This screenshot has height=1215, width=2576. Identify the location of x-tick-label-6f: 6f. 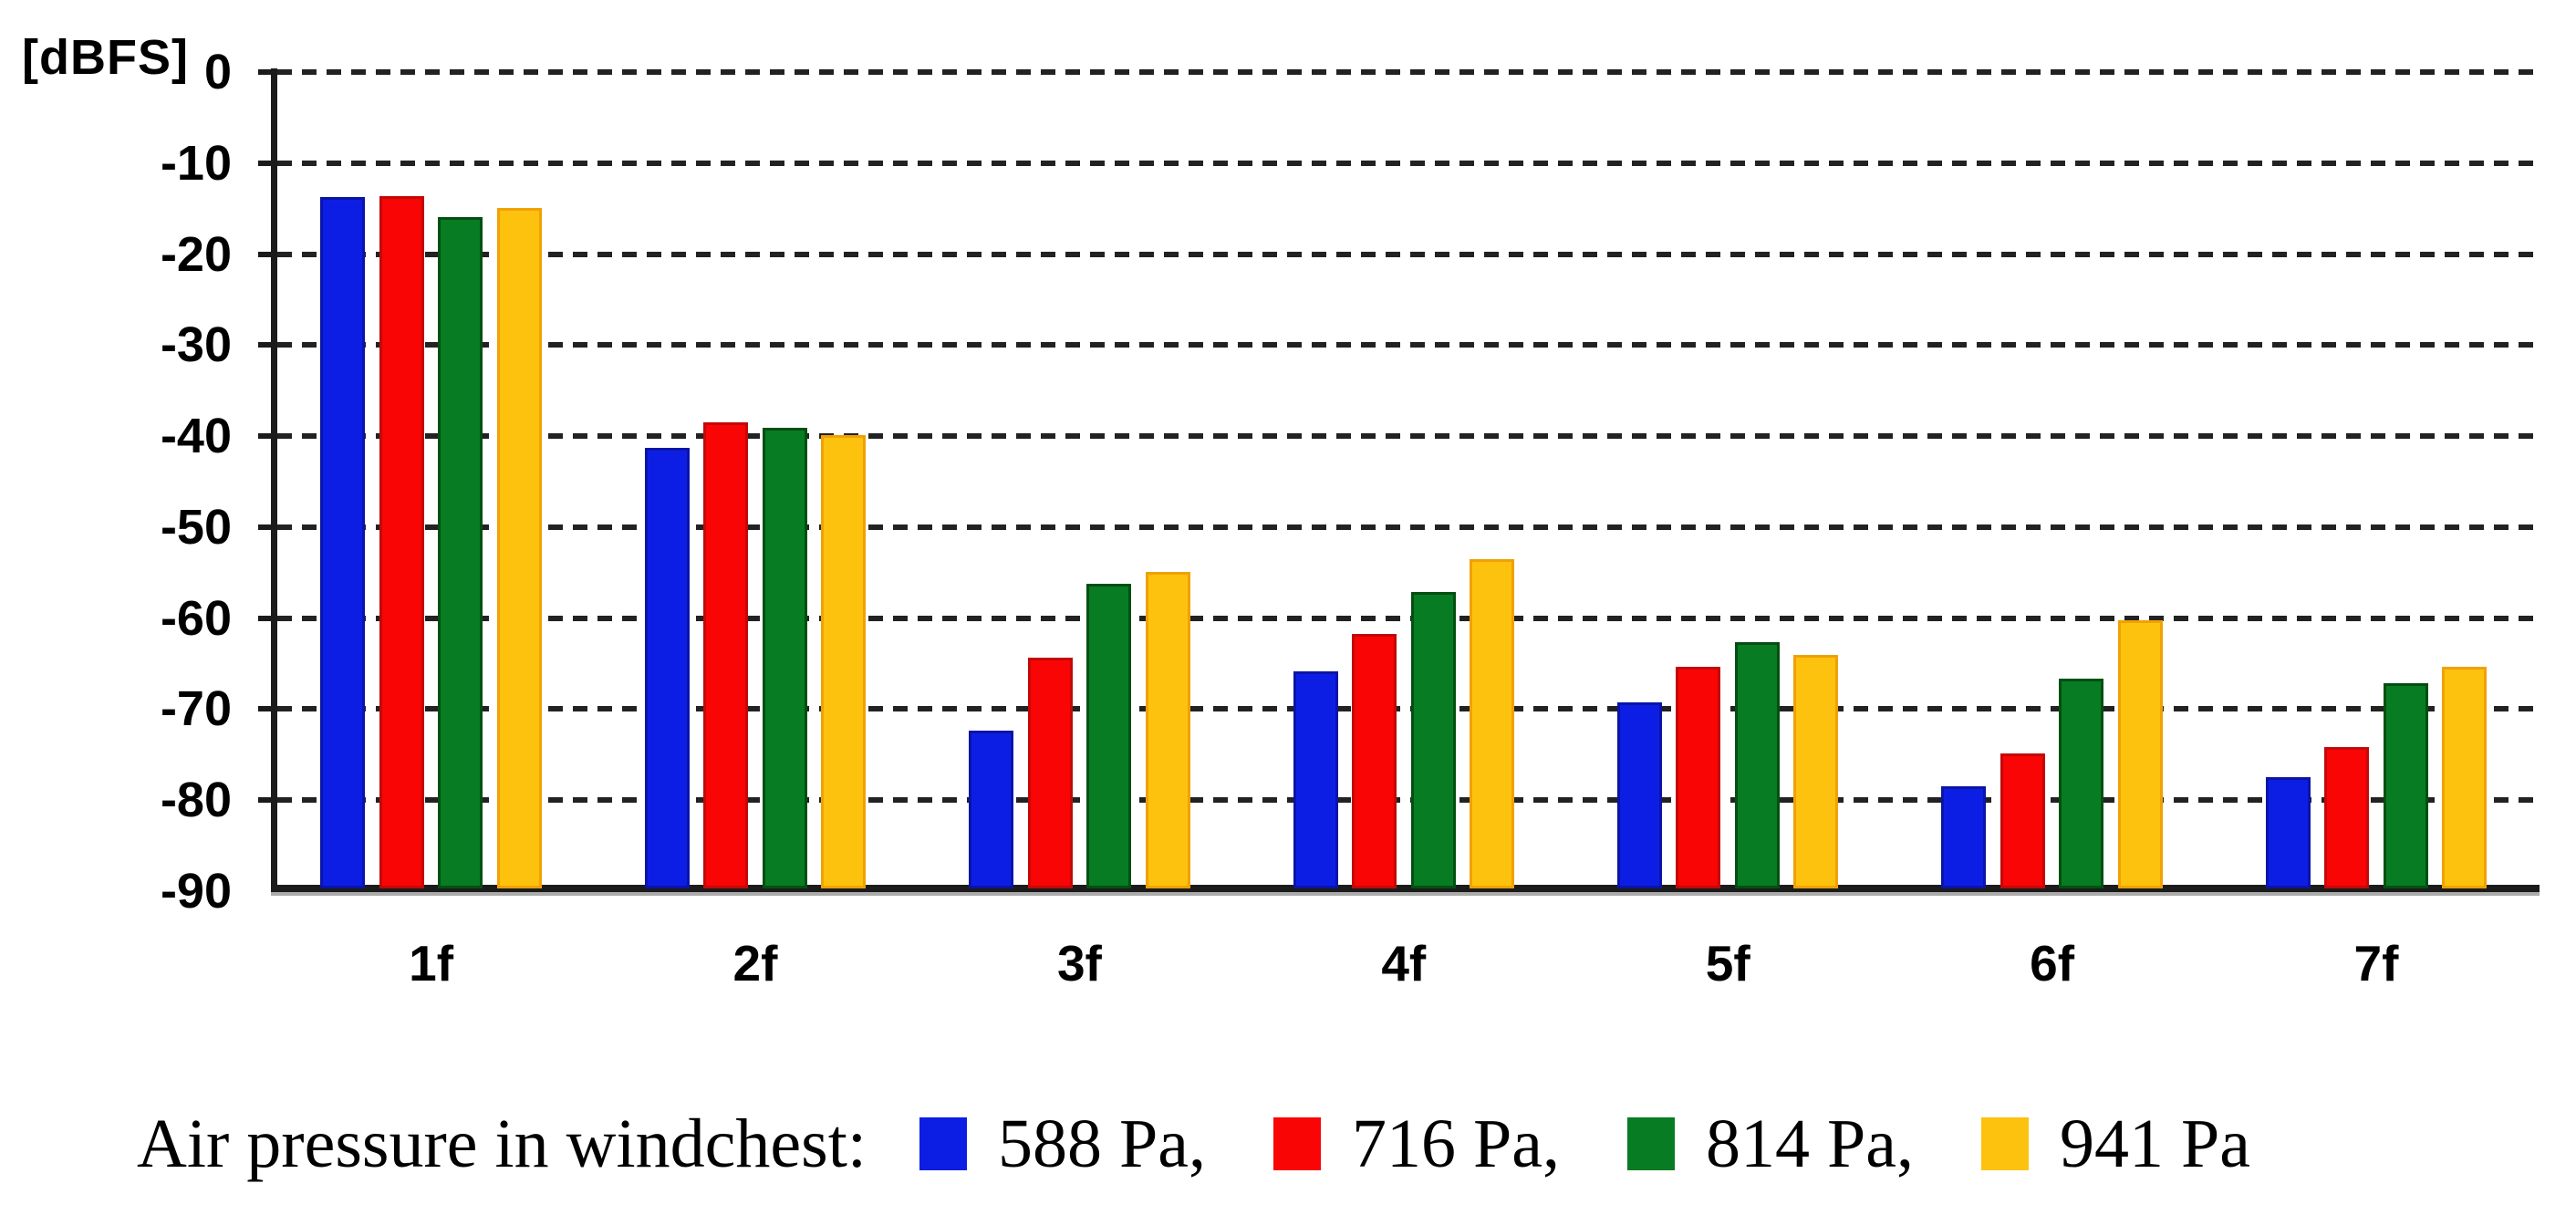
(2052, 963).